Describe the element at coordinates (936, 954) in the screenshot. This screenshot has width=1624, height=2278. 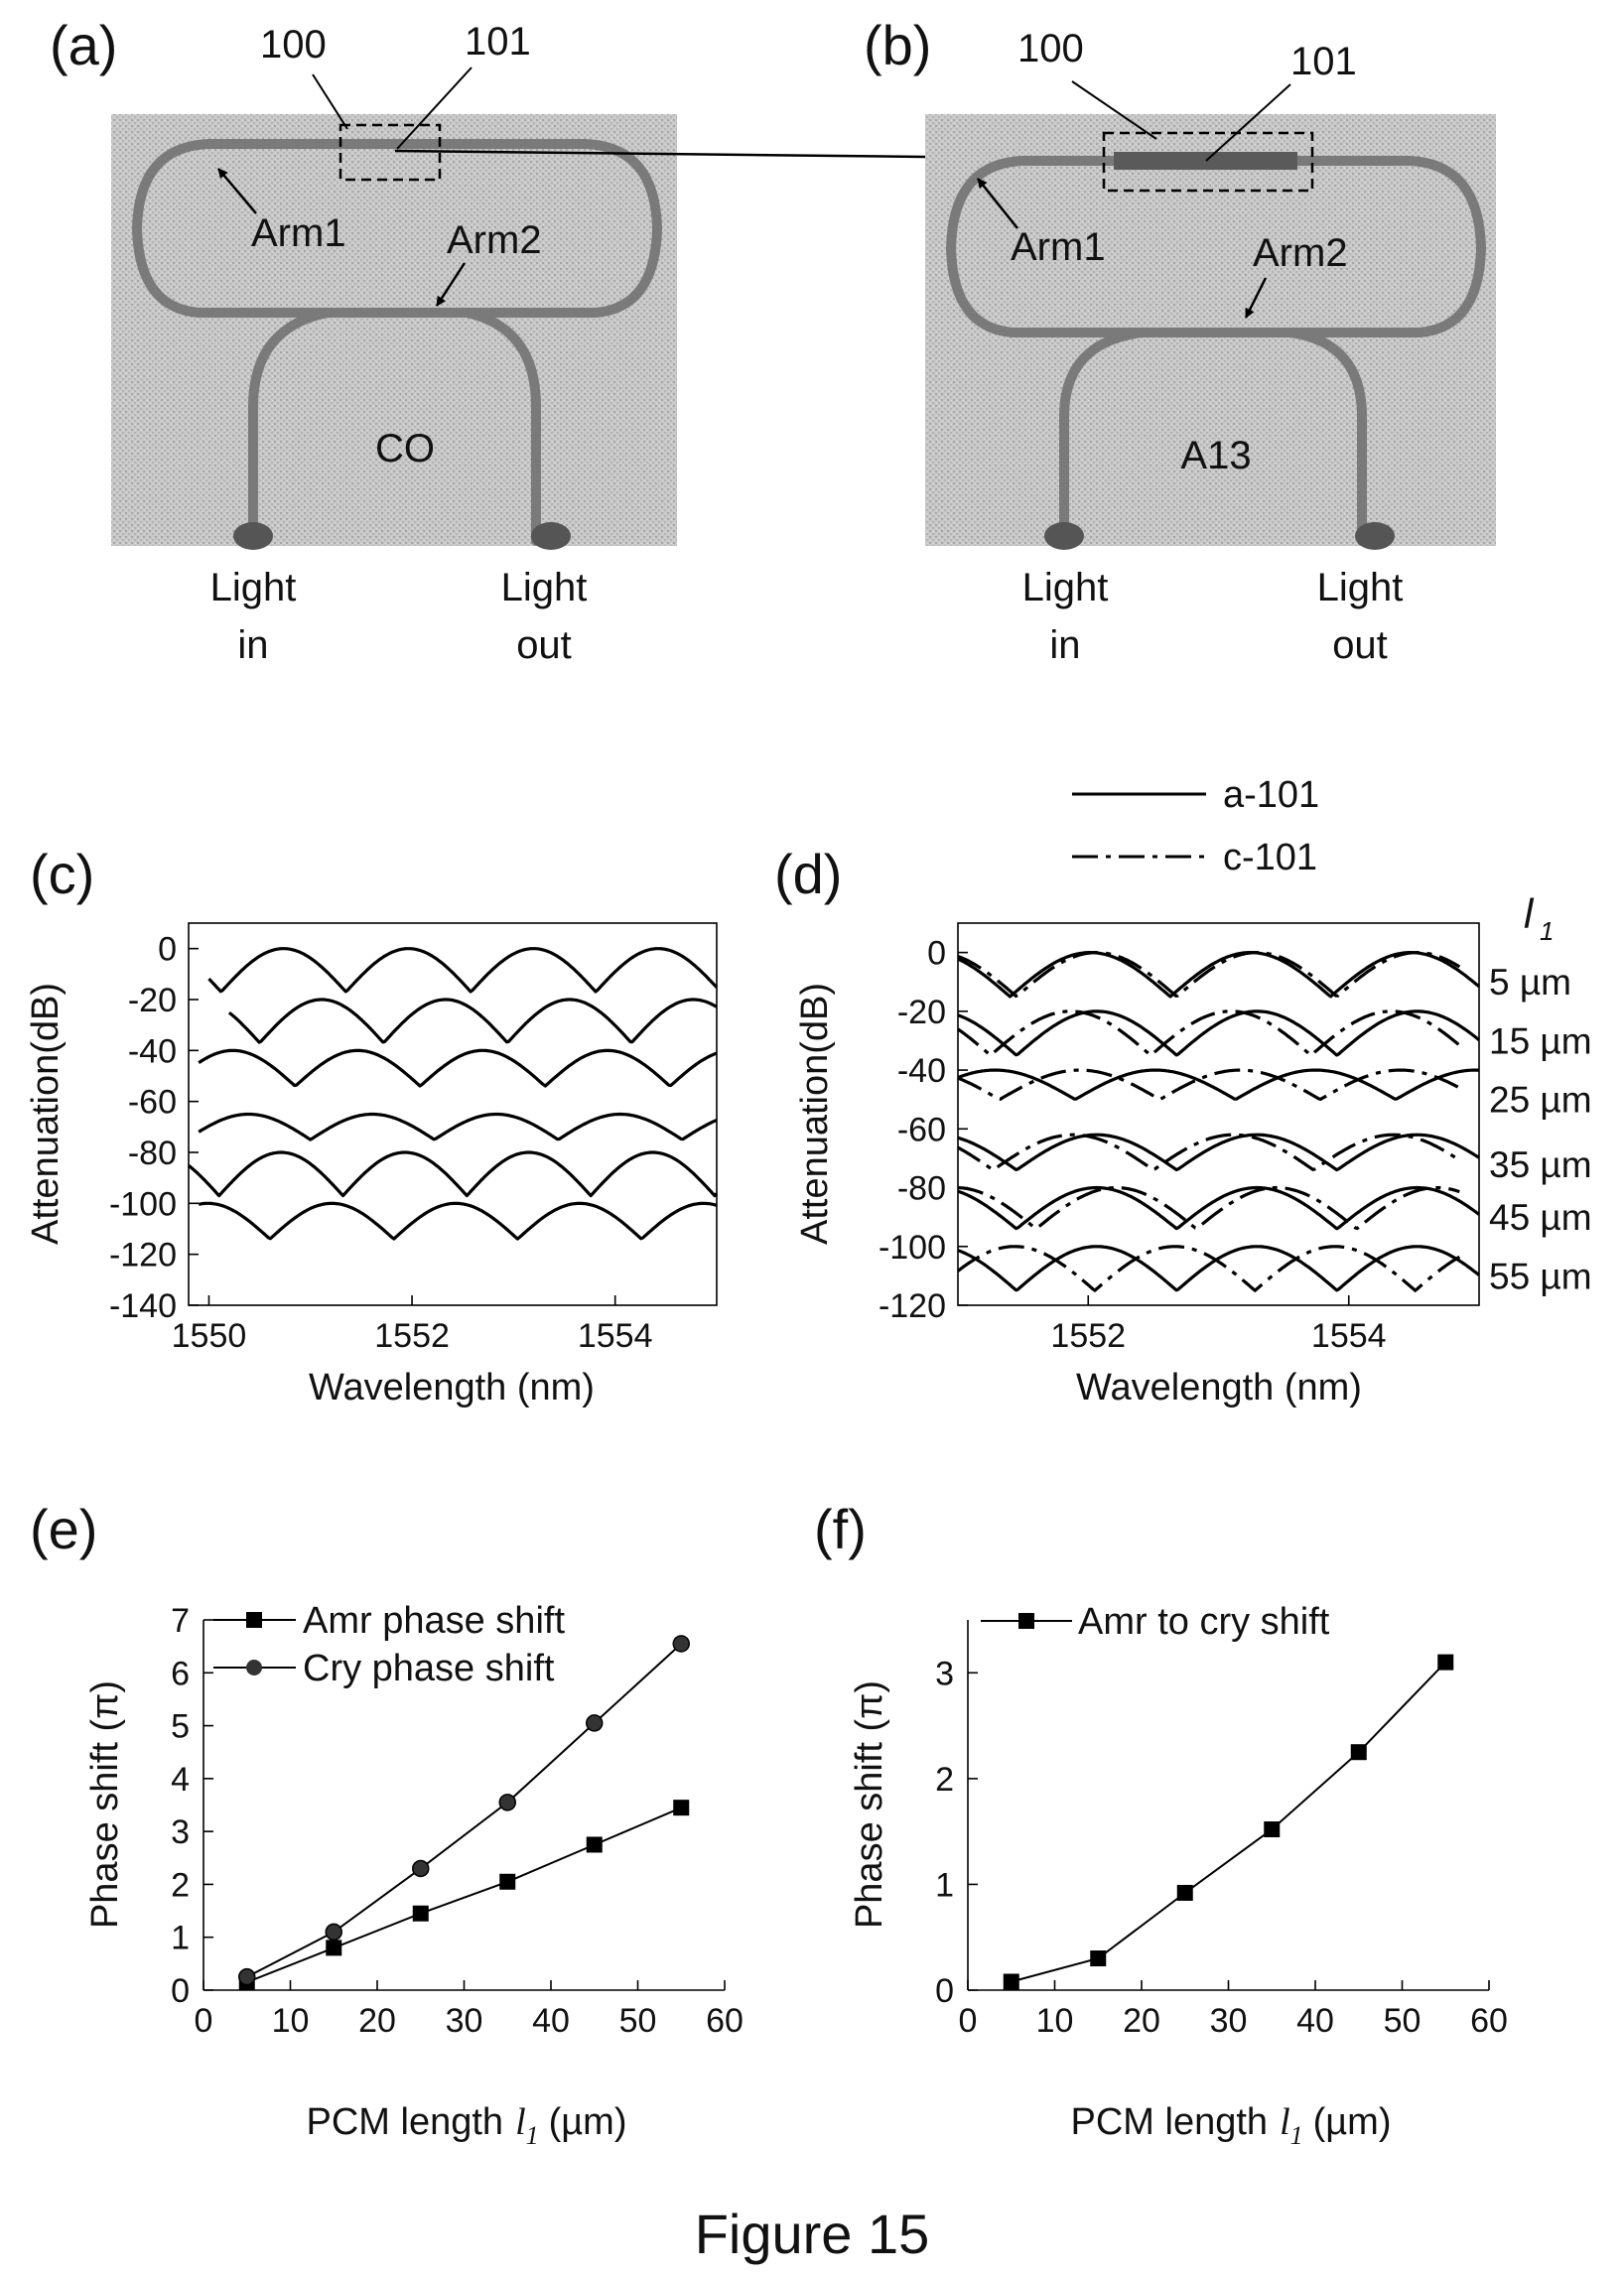
I see `d-ytick-label: 0` at that location.